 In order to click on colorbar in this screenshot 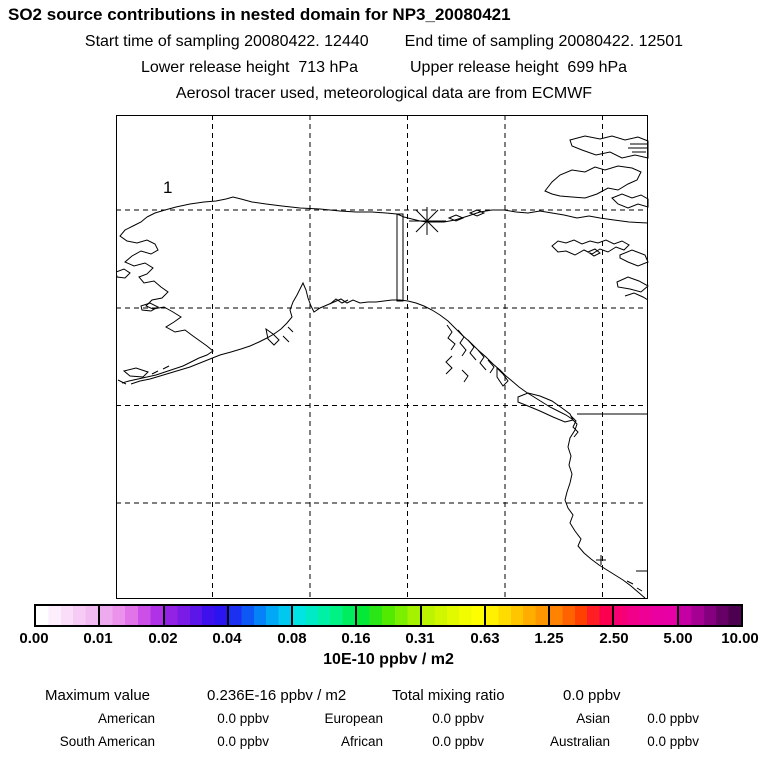, I will do `click(388, 615)`.